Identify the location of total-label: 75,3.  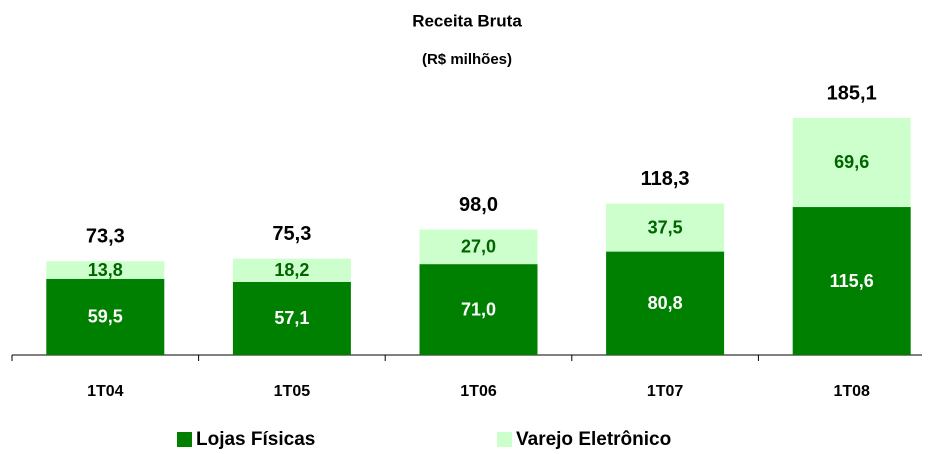
(291, 234).